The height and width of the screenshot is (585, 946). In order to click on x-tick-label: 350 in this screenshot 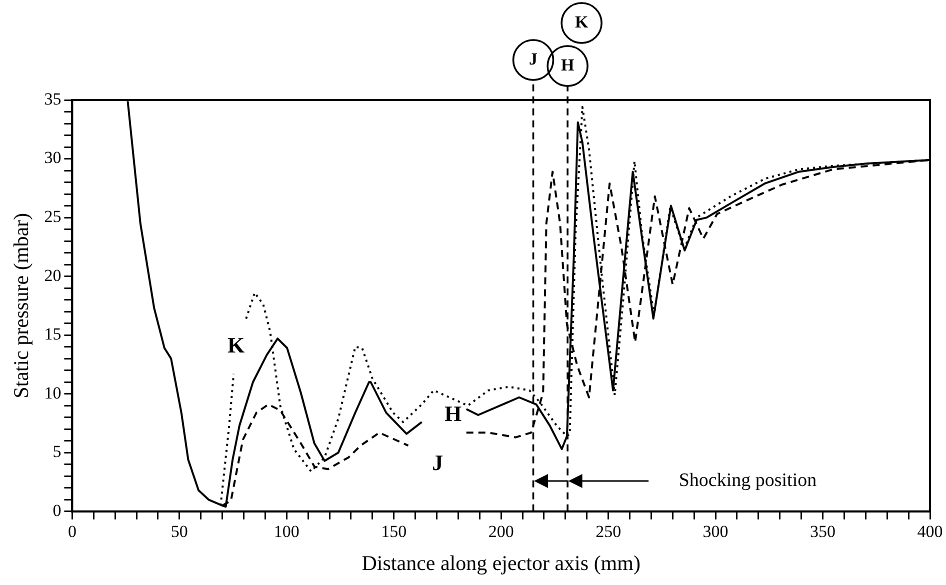, I will do `click(823, 532)`.